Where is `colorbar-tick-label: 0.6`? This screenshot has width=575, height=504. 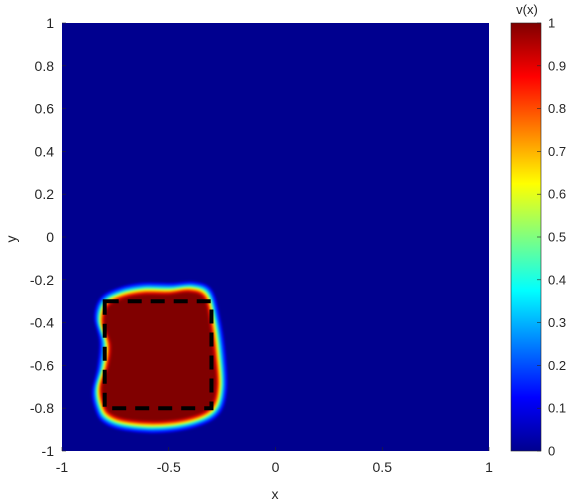
colorbar-tick-label: 0.6 is located at coordinates (557, 194).